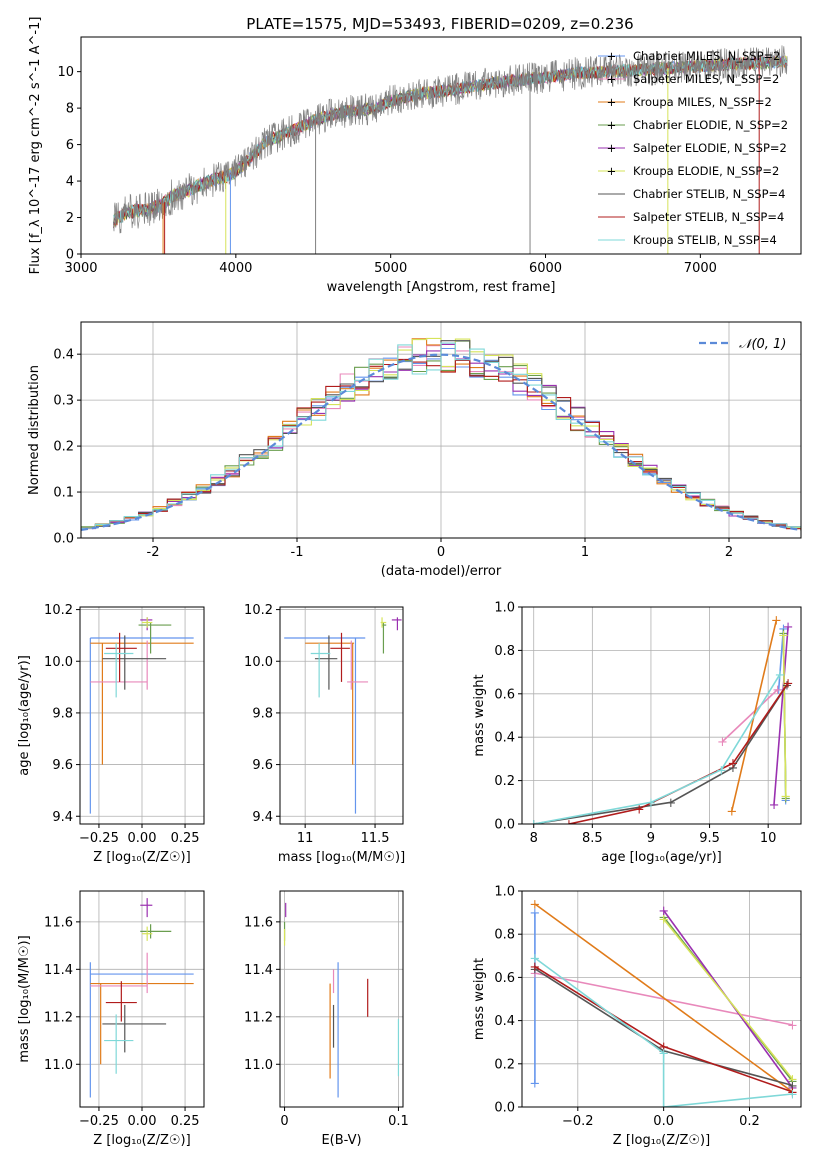  Describe the element at coordinates (297, 552) in the screenshot. I see `x-tick-label: -1` at that location.